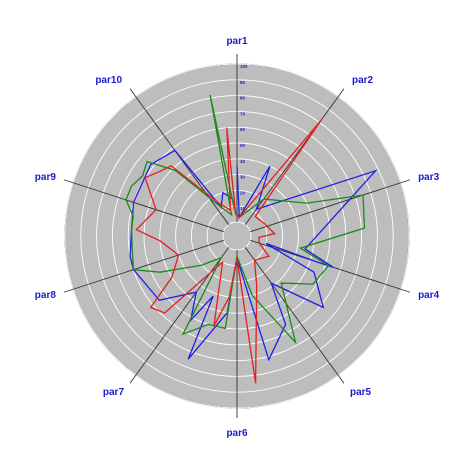 The width and height of the screenshot is (474, 474). What do you see at coordinates (294, 156) in the screenshot?
I see `axis-spoke-par2` at bounding box center [294, 156].